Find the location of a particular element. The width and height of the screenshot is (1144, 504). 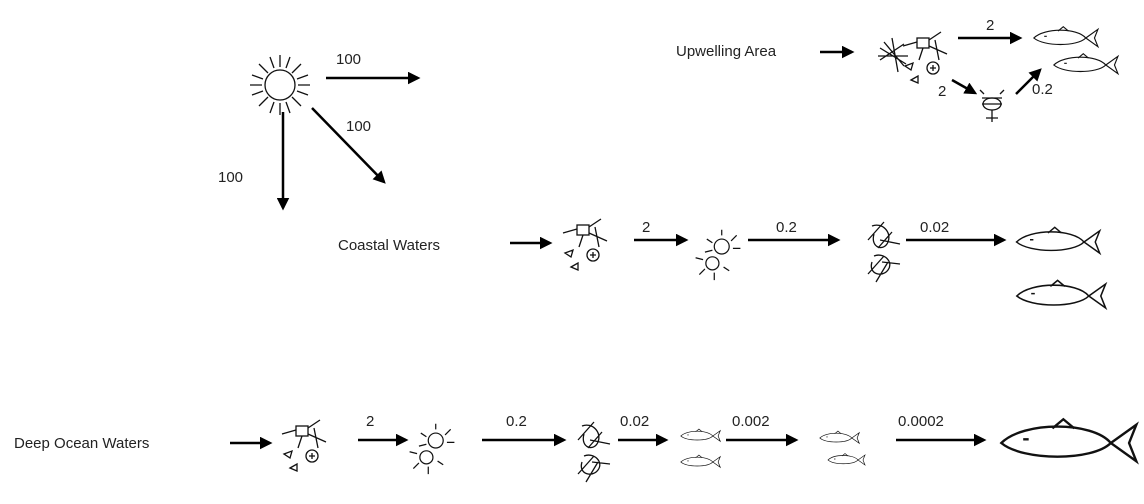

energy-label: 0.002 is located at coordinates (751, 421).